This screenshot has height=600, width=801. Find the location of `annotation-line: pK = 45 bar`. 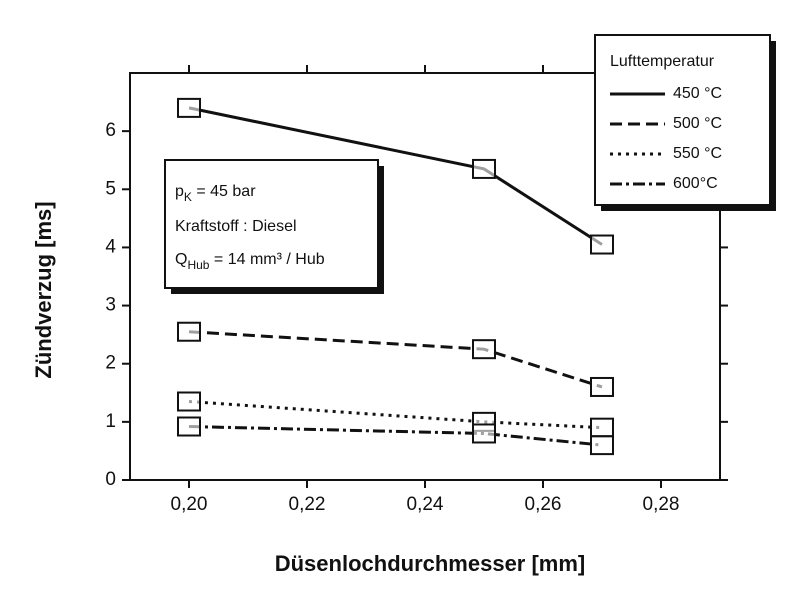

annotation-line: pK = 45 bar is located at coordinates (215, 193).